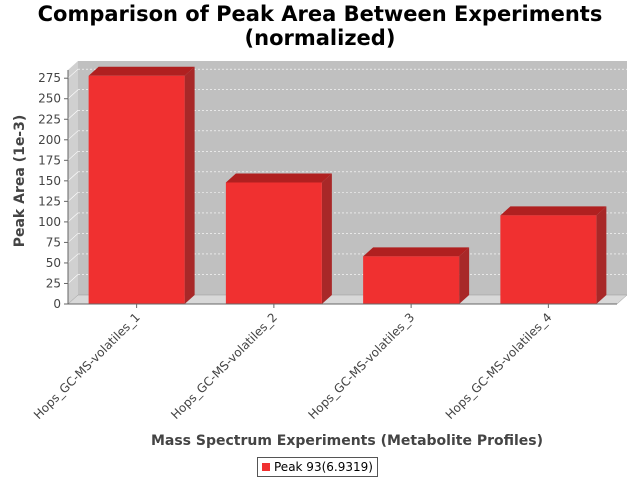 The height and width of the screenshot is (480, 640). What do you see at coordinates (53, 283) in the screenshot?
I see `y-tick-label: 25` at bounding box center [53, 283].